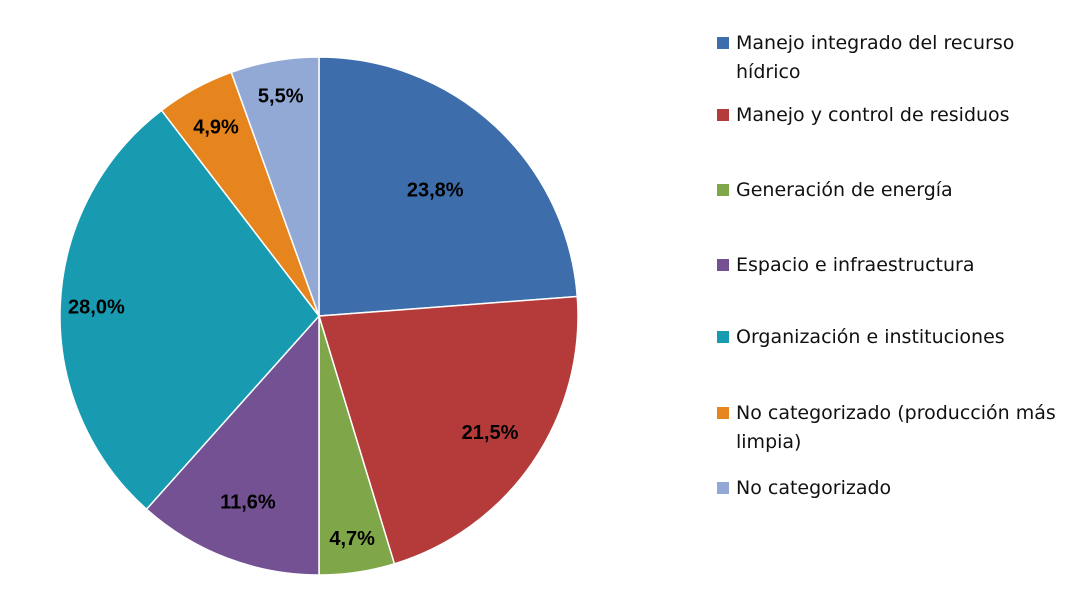 The image size is (1078, 593). What do you see at coordinates (865, 57) in the screenshot?
I see `legend-item: Manejo integrado del recurso hídrico` at bounding box center [865, 57].